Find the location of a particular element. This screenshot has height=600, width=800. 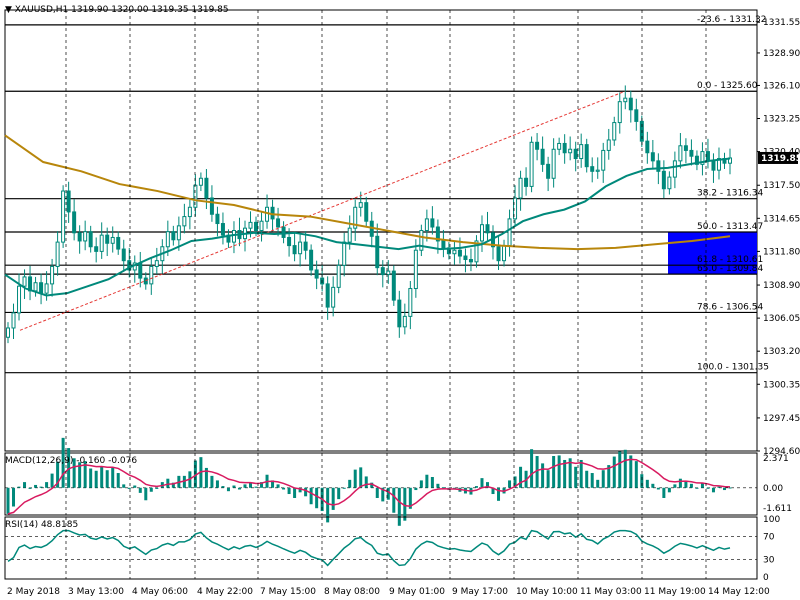

macd-signal-line is located at coordinates (369, 486).